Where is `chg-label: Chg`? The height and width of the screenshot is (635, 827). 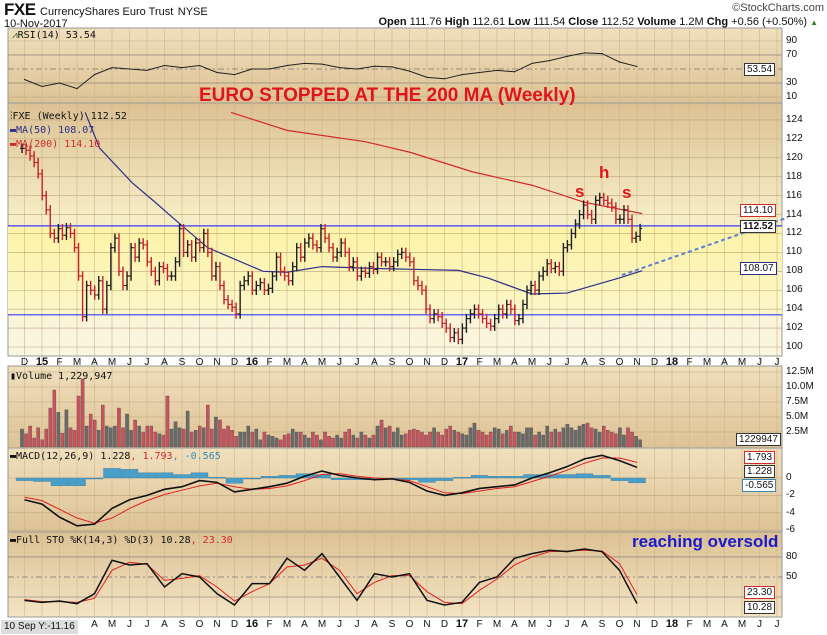 chg-label: Chg is located at coordinates (717, 22).